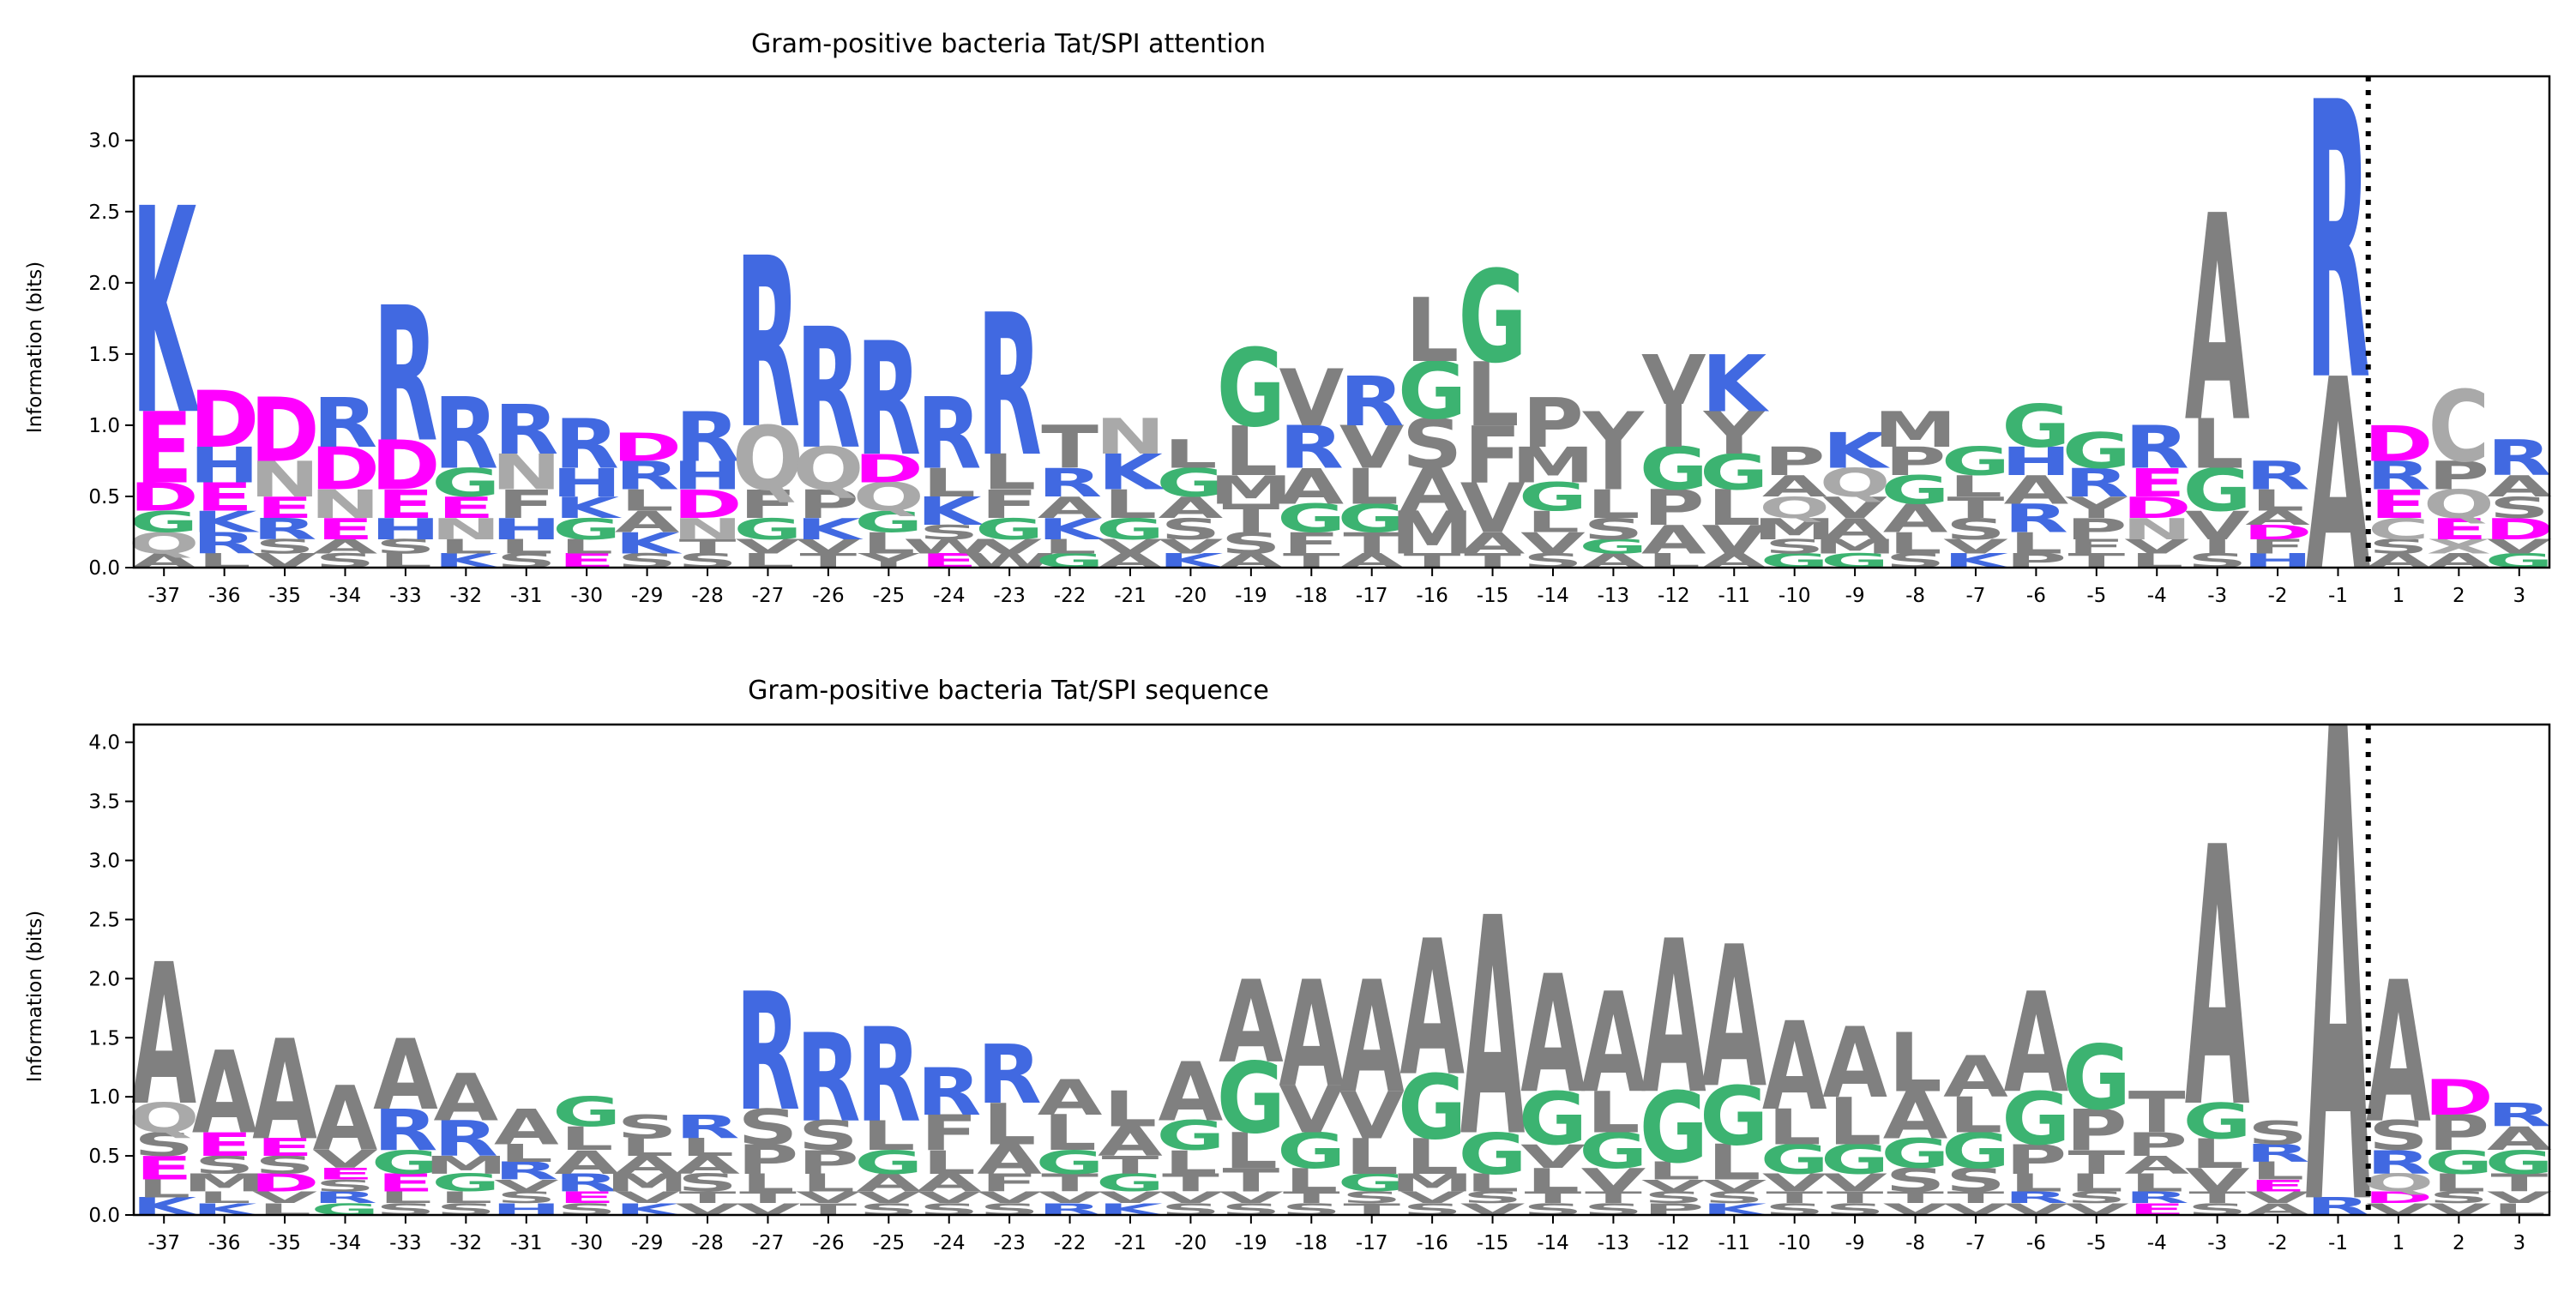 The width and height of the screenshot is (2576, 1293). Describe the element at coordinates (2216, 546) in the screenshot. I see `residue-glyph-I: I` at that location.